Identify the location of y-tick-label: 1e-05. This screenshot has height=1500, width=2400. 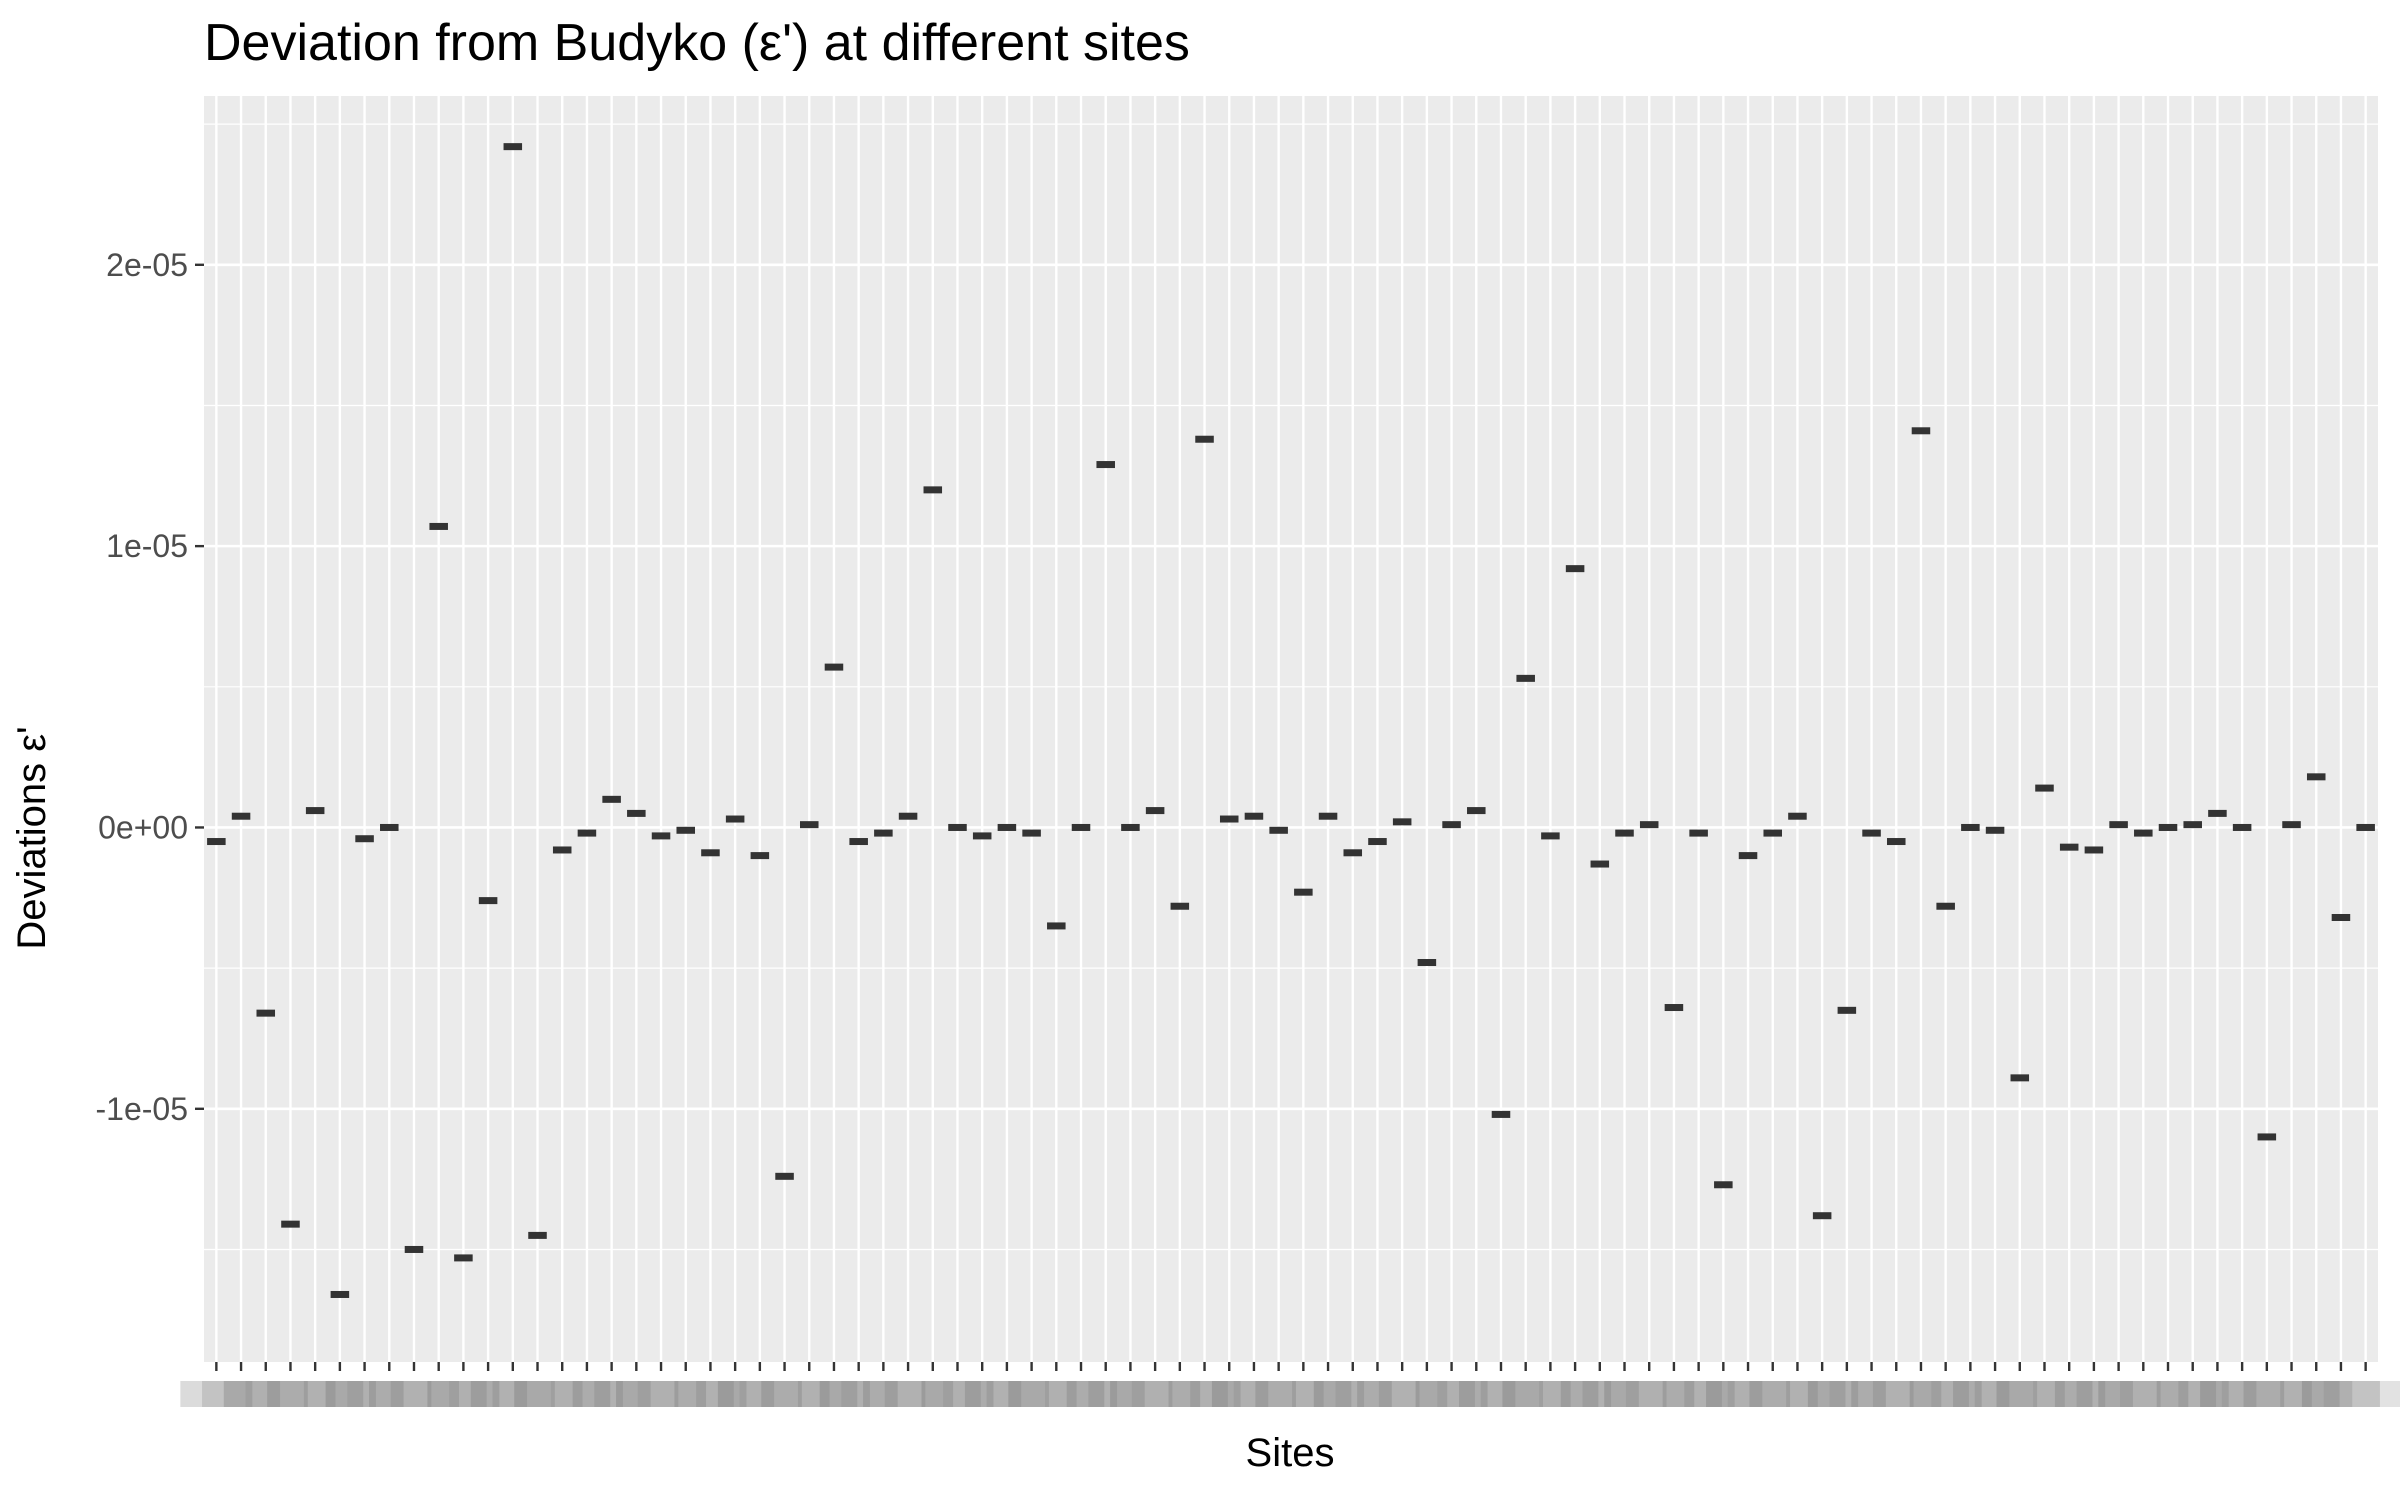
(147, 546).